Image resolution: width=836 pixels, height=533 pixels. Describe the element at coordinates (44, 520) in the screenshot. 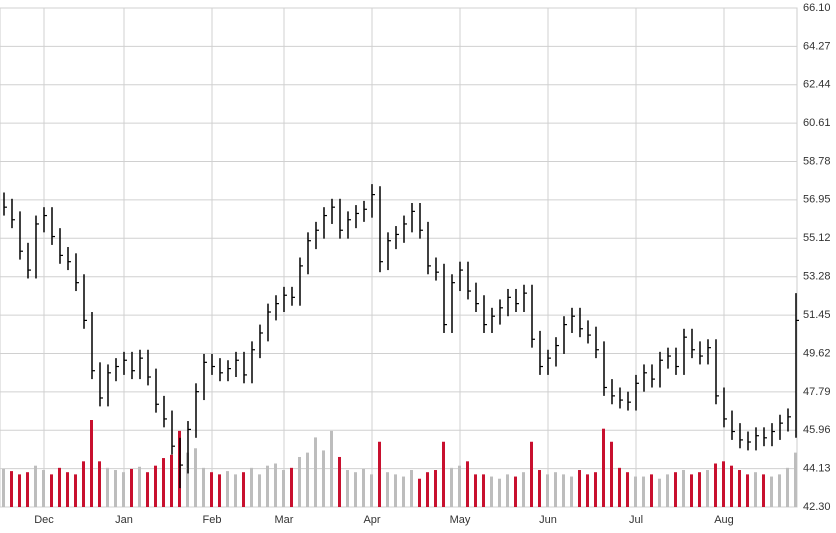

I see `x-tick-label: Dec` at that location.